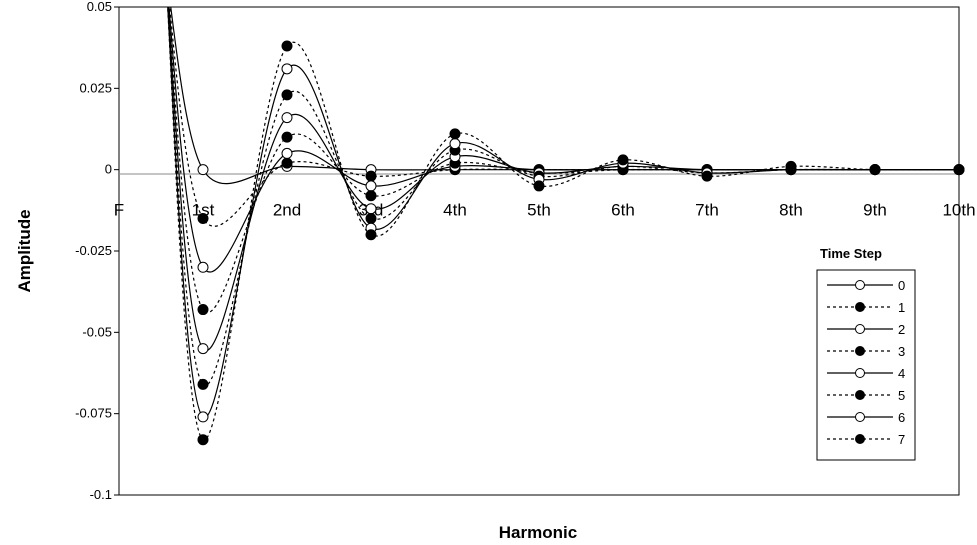 The height and width of the screenshot is (545, 977). Describe the element at coordinates (108, 169) in the screenshot. I see `y-tick-label: 0` at that location.